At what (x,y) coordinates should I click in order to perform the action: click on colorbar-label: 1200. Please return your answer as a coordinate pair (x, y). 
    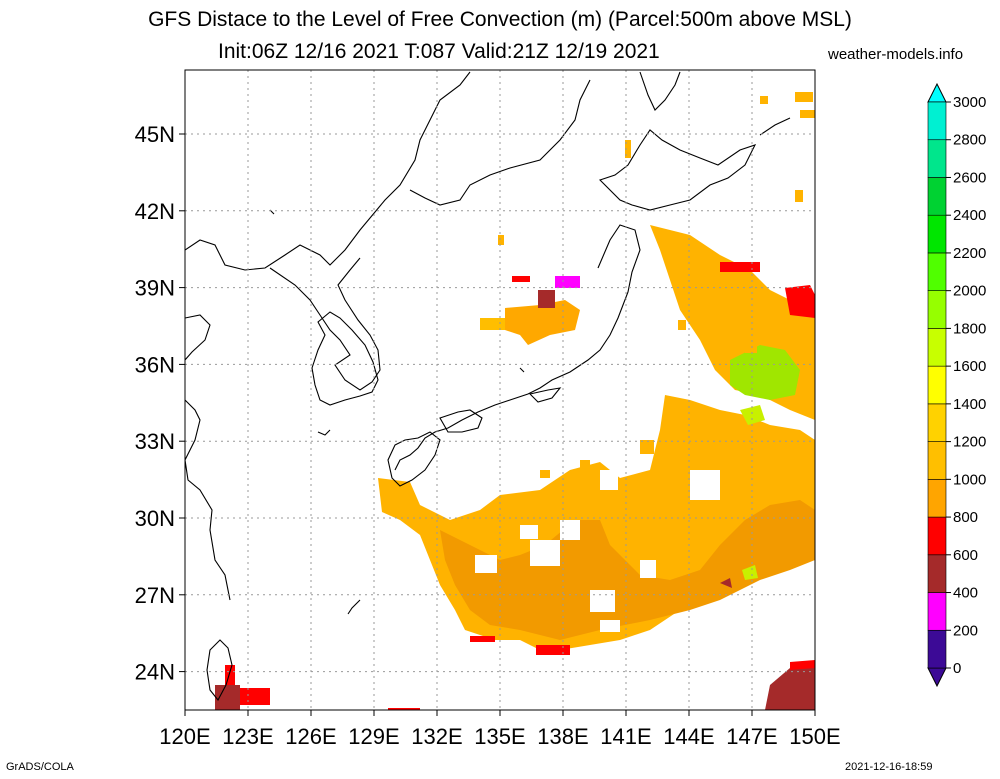
    Looking at the image, I should click on (969, 442).